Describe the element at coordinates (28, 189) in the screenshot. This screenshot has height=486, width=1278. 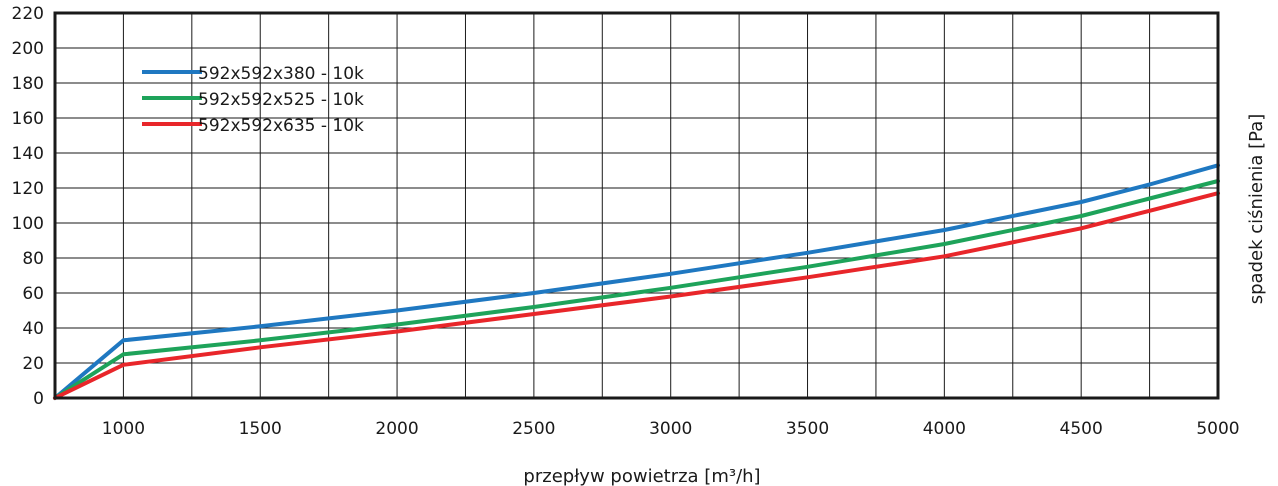
I see `y-tick-label: 120` at that location.